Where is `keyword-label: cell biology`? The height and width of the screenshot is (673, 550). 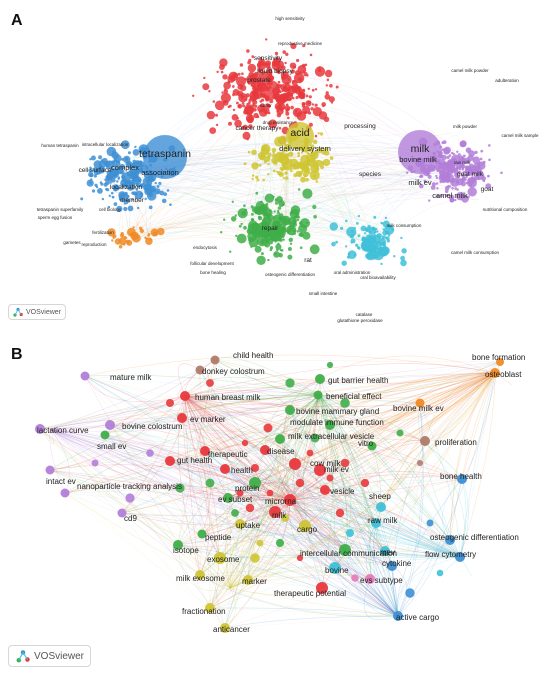 keyword-label: cell biology is located at coordinates (110, 209).